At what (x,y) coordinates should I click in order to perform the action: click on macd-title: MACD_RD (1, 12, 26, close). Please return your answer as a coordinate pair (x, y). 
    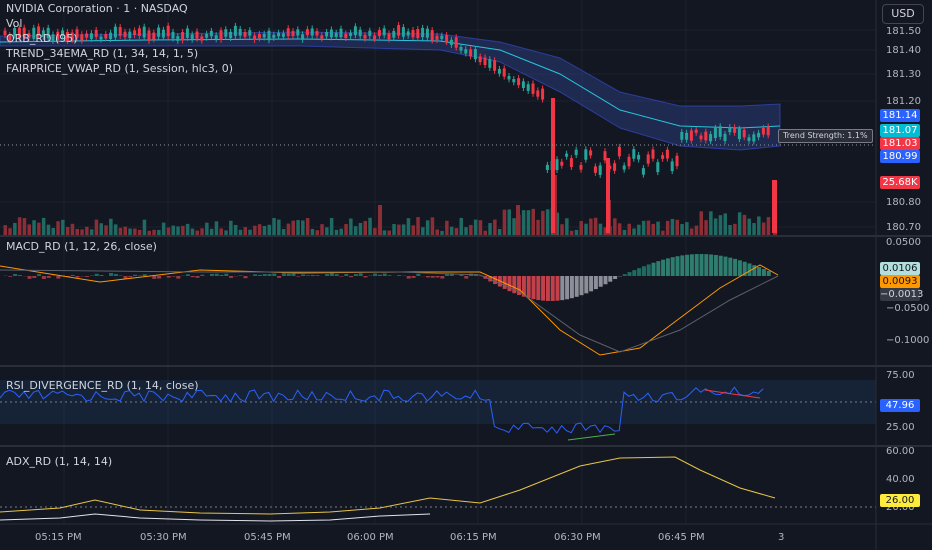
    Looking at the image, I should click on (81, 246).